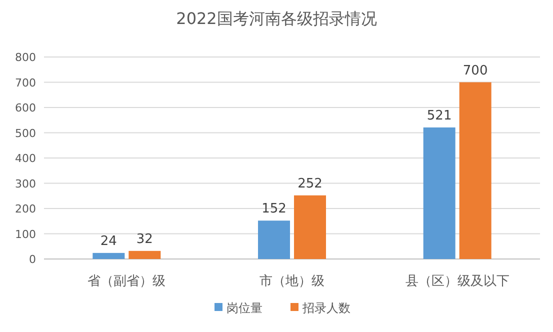  What do you see at coordinates (25, 234) in the screenshot?
I see `y-tick-label: 100` at bounding box center [25, 234].